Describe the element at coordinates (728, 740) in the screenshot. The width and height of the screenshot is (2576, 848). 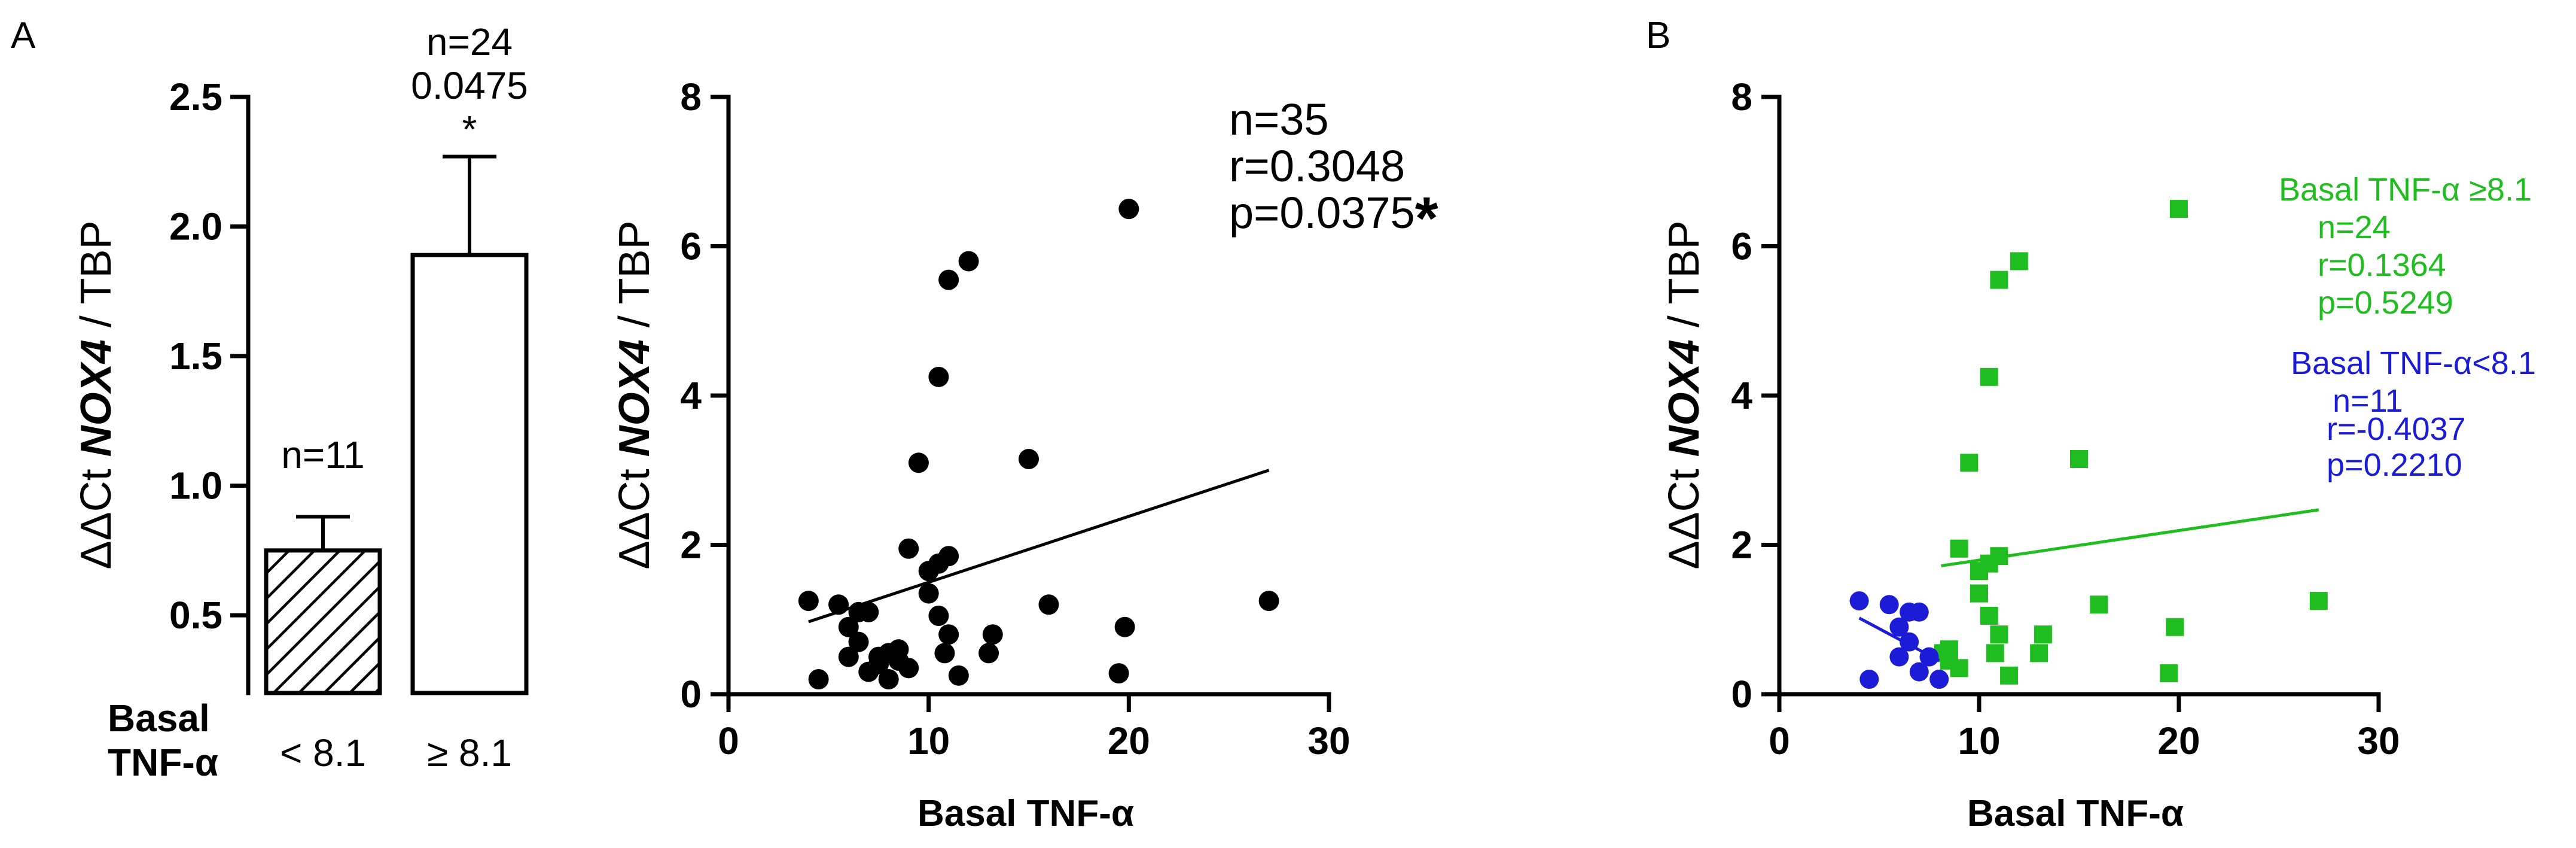
I see `scatter-x-tick-label: 0` at that location.